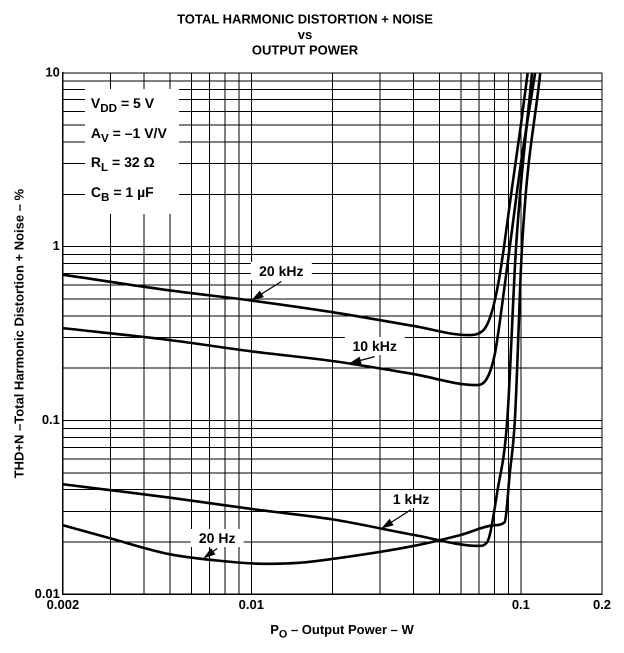 This screenshot has width=624, height=653. Describe the element at coordinates (128, 135) in the screenshot. I see `annotation: A$_{V}$ = –1 V/V` at that location.